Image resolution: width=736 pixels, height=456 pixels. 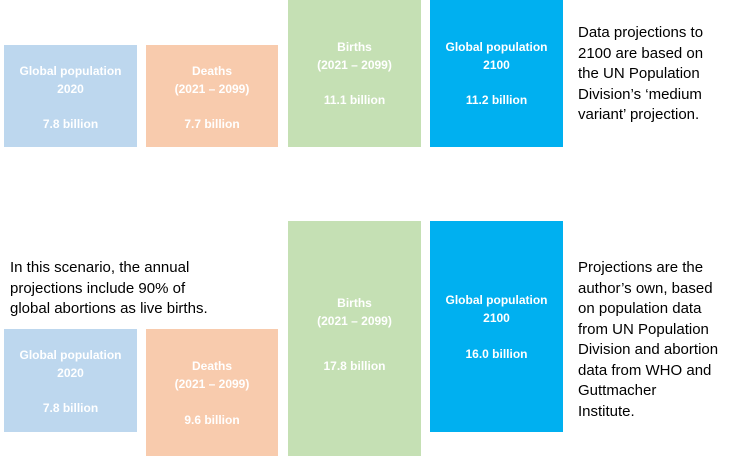 I want to click on note-line: from UN Population, so click(x=643, y=329).